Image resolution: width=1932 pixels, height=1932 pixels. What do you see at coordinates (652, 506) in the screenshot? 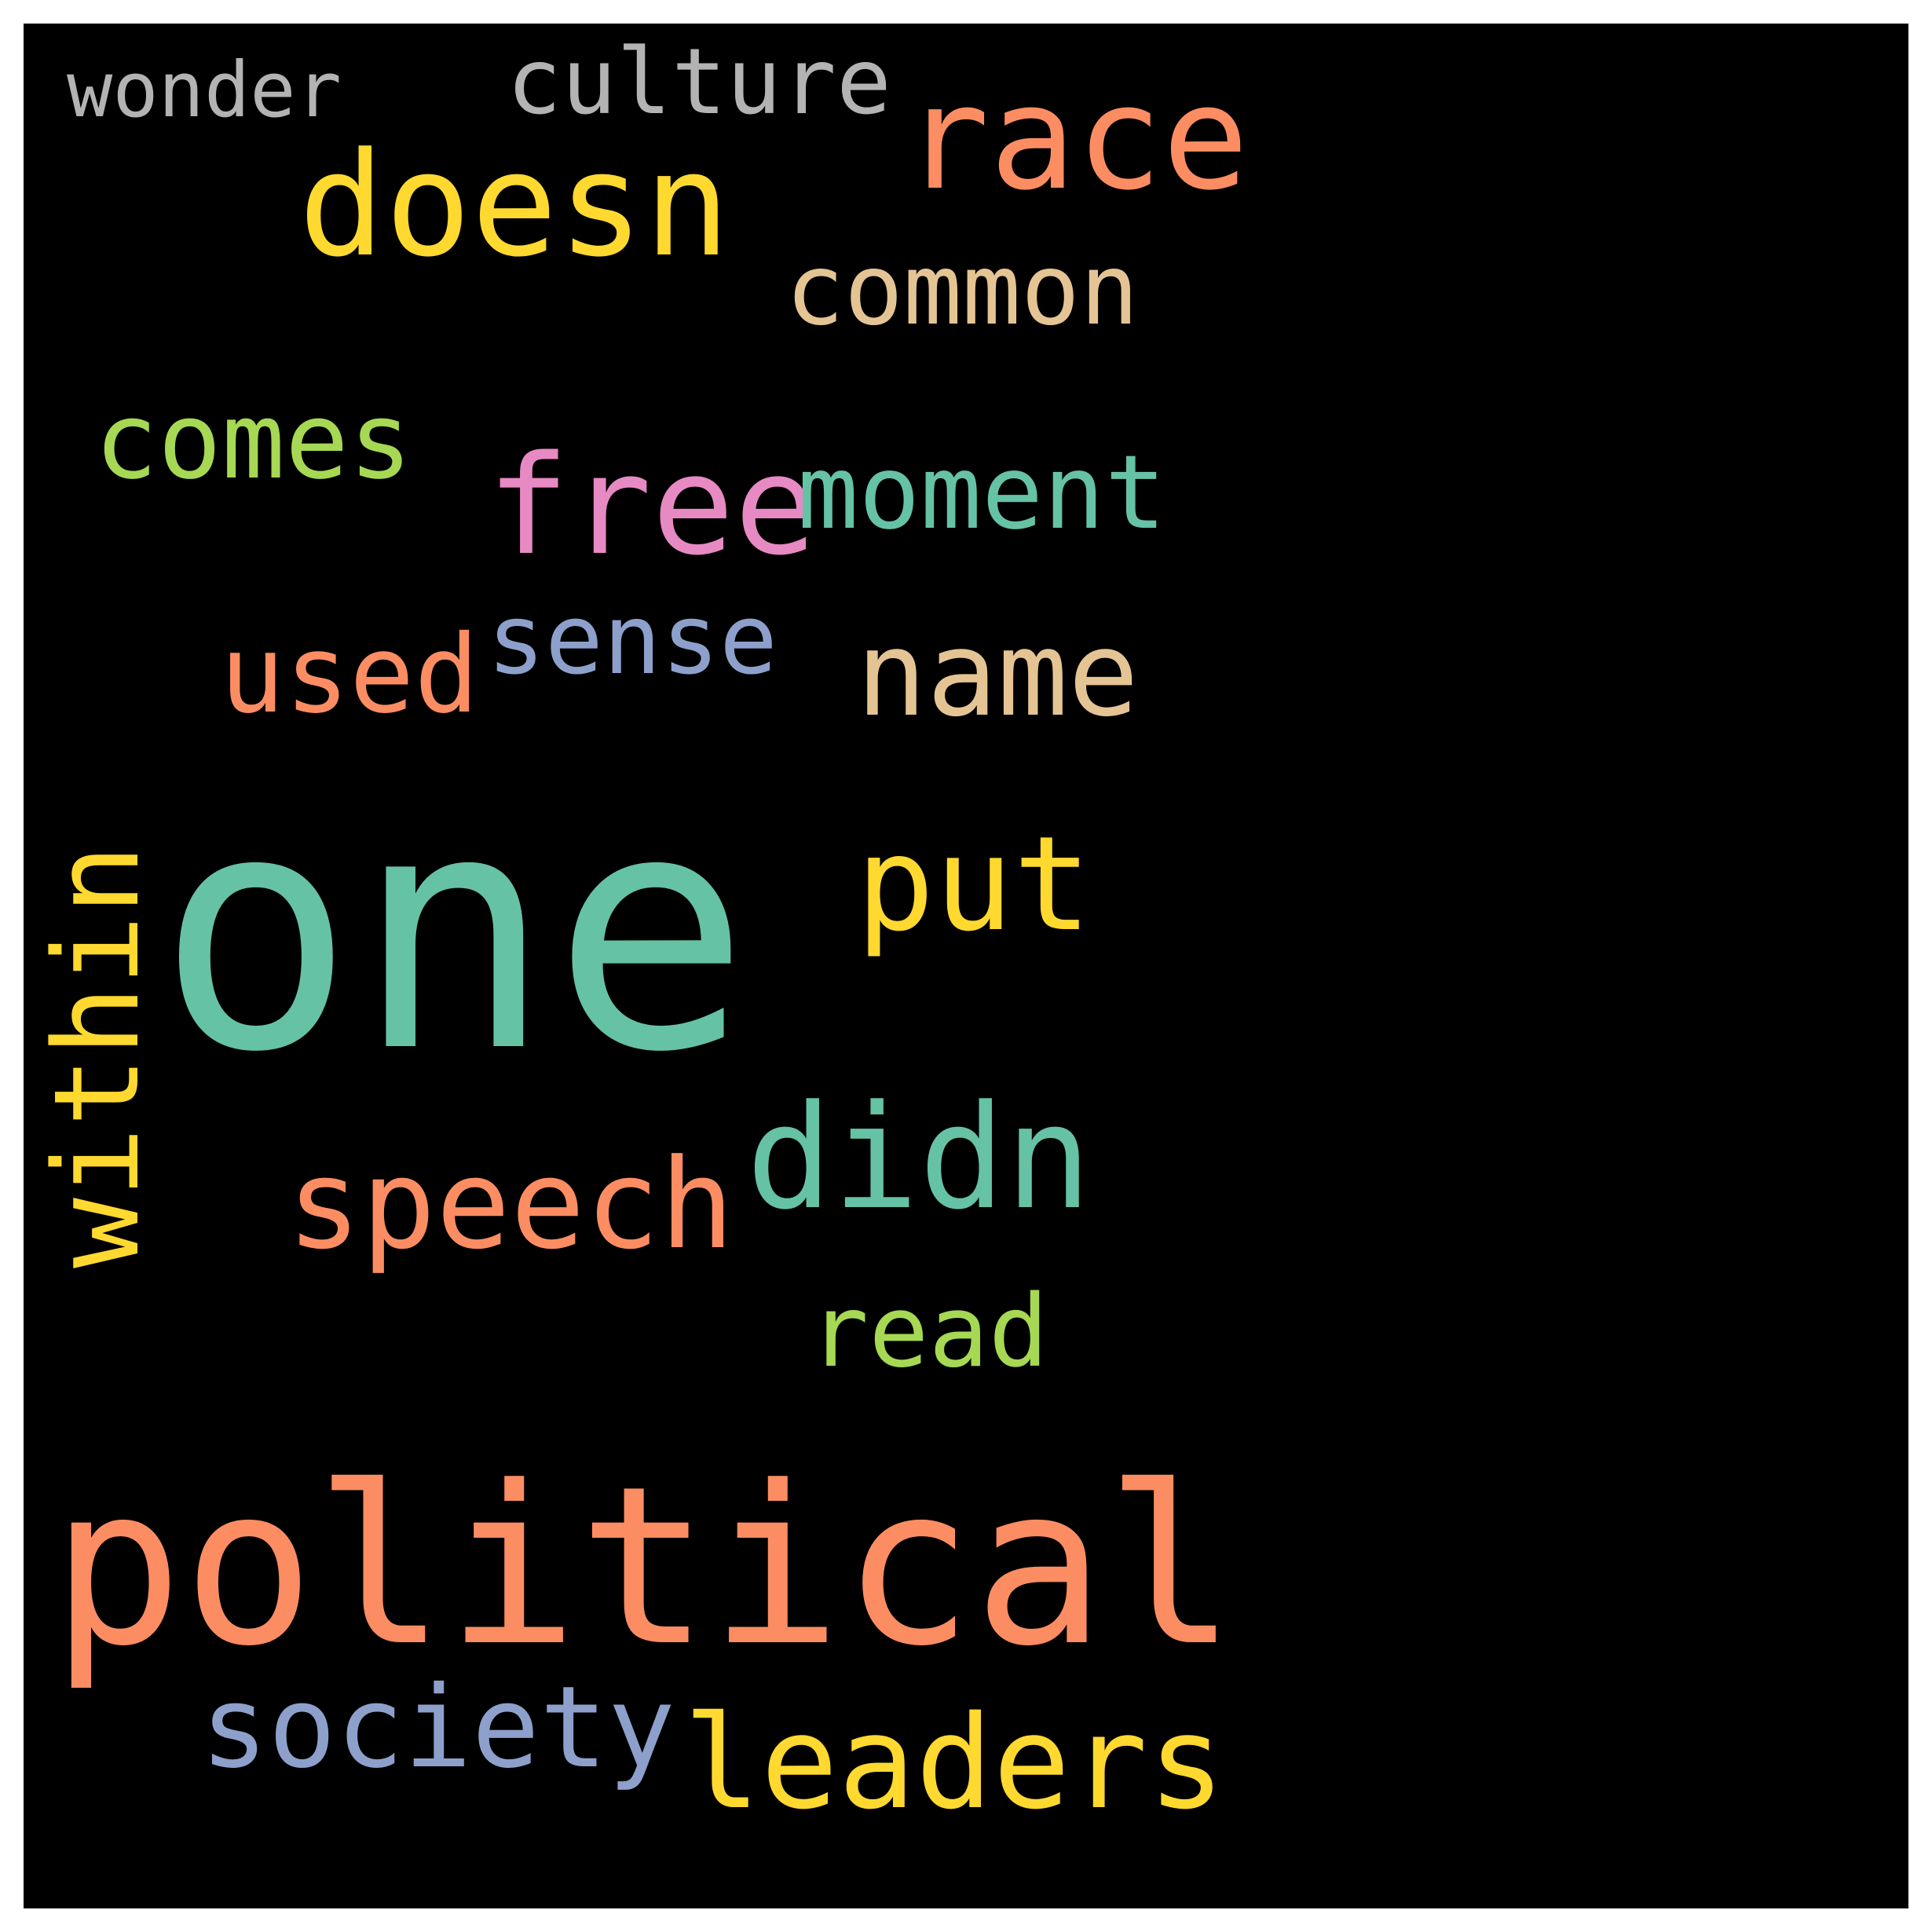
I see `word-free: free` at bounding box center [652, 506].